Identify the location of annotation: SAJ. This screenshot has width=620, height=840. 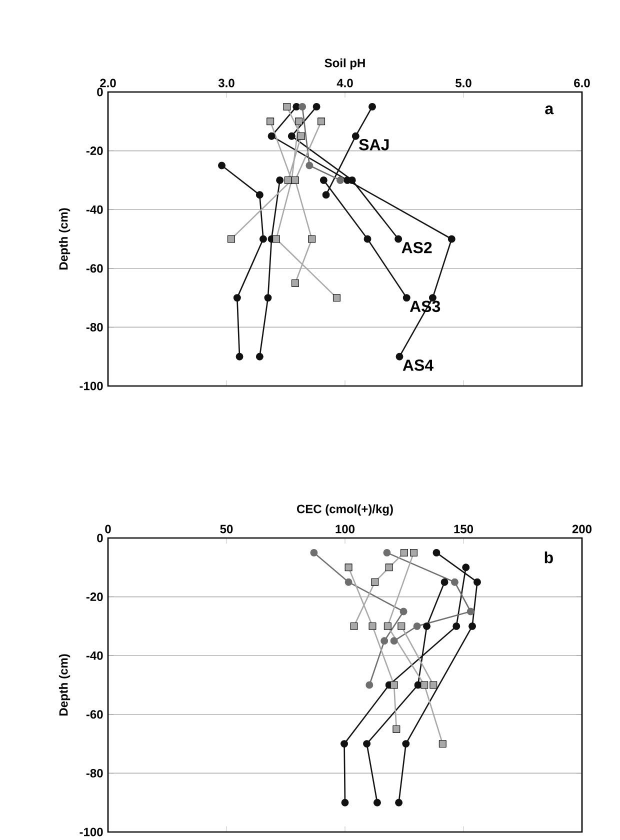
(374, 144).